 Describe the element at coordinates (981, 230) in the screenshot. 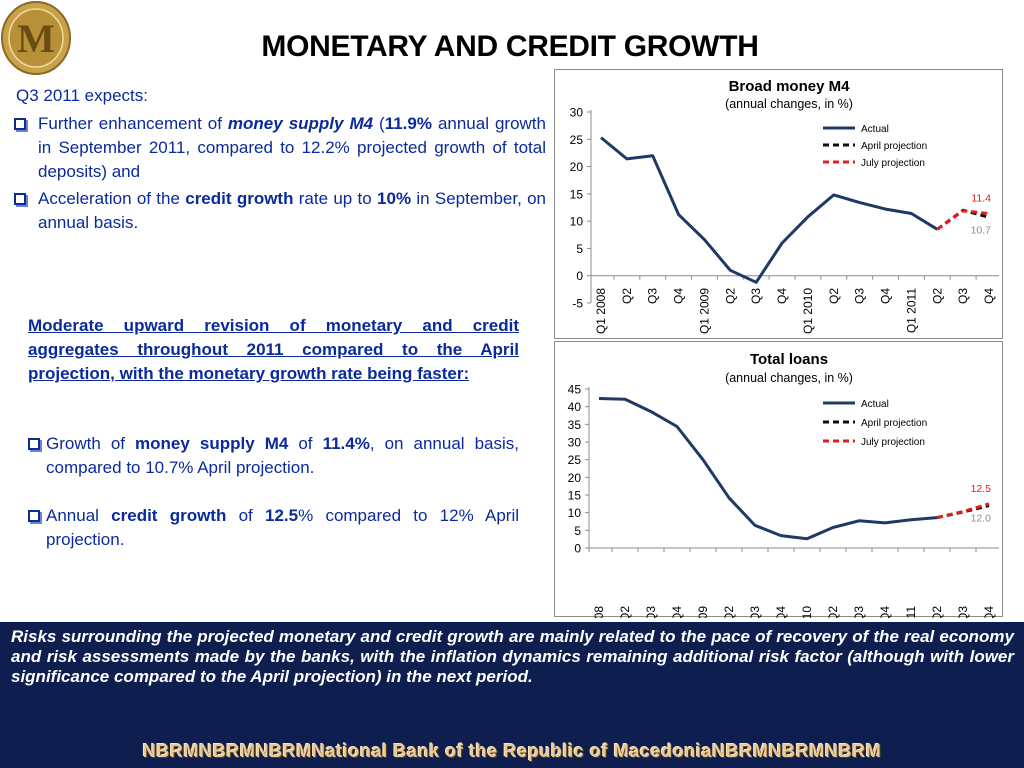

I see `end-value-label: 10.7` at that location.